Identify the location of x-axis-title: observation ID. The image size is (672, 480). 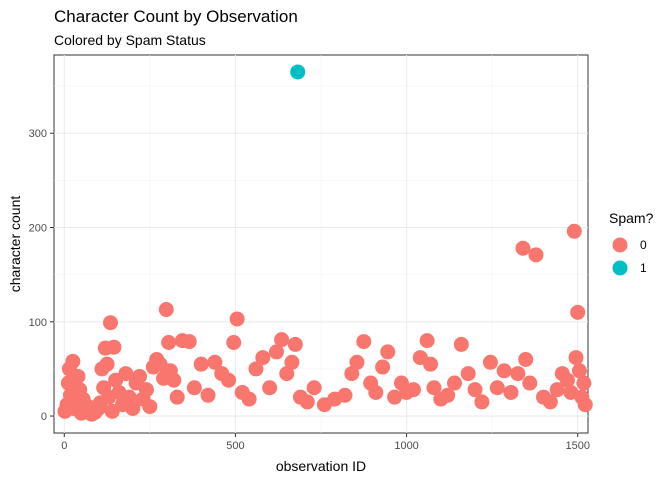
(321, 466).